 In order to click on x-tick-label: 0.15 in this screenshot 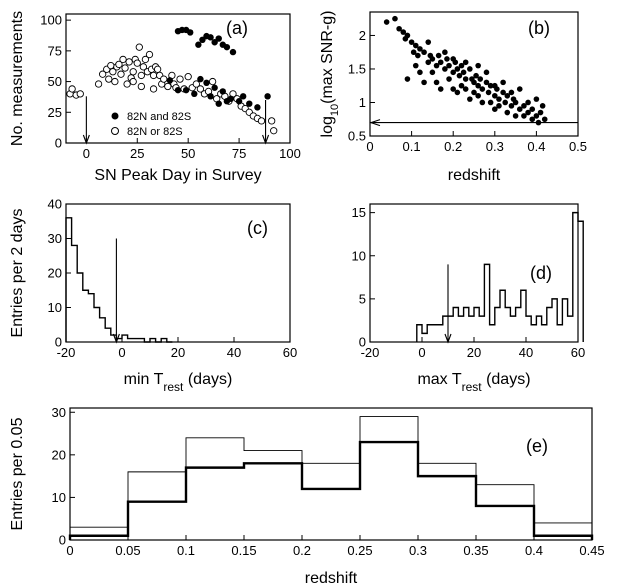, I will do `click(243, 550)`.